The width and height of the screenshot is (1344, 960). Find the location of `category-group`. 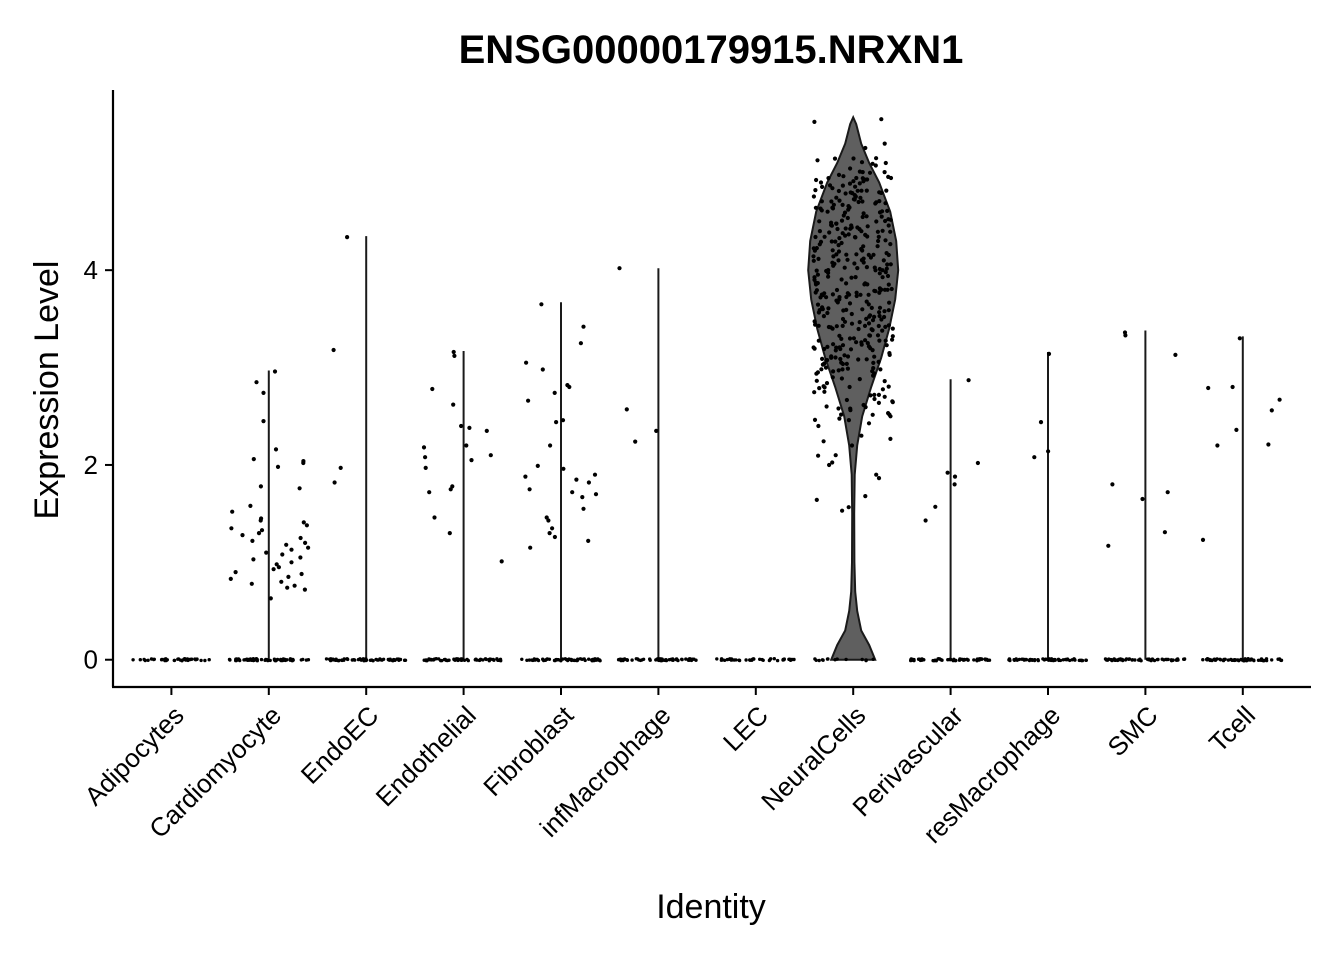

category-group is located at coordinates (462, 506).